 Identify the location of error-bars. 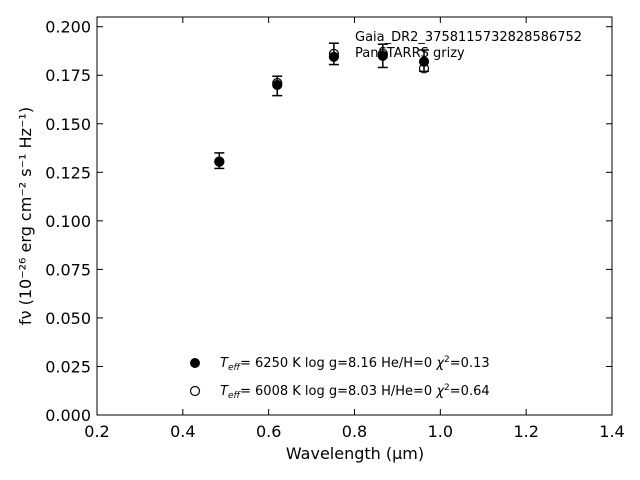
(322, 106).